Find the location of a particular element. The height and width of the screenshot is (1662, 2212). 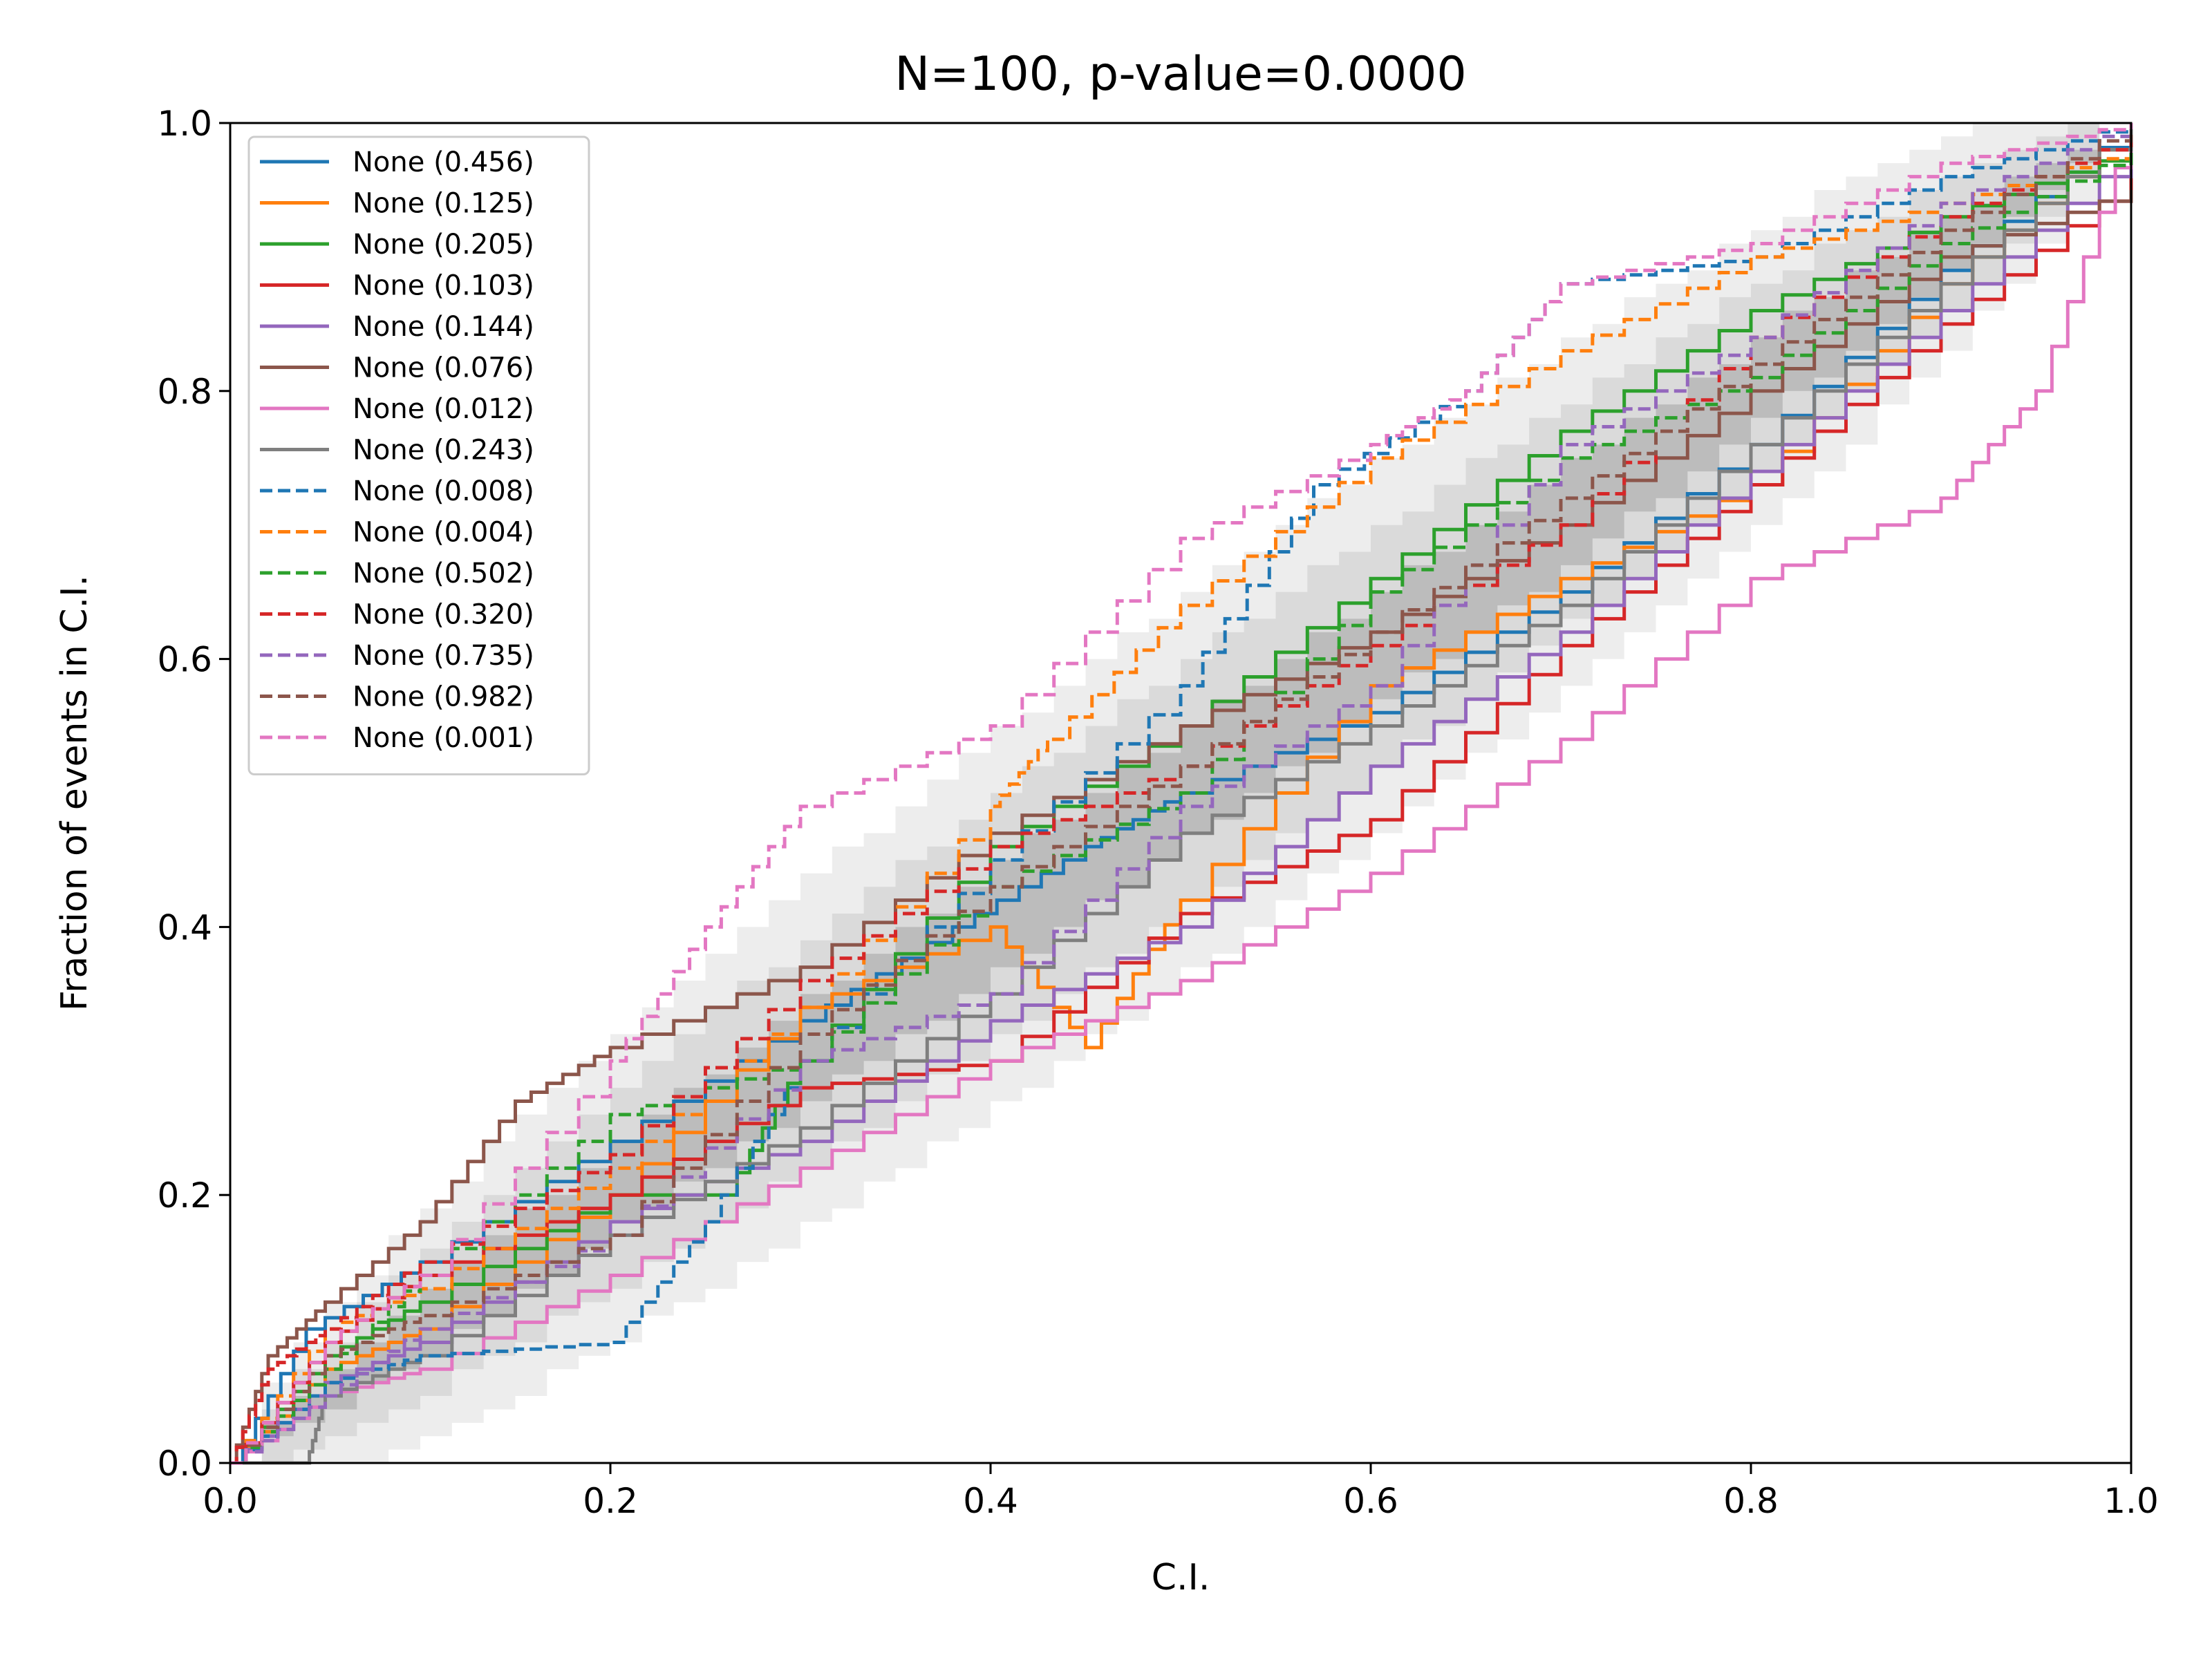

legend-label: None (0.001) is located at coordinates (443, 738).